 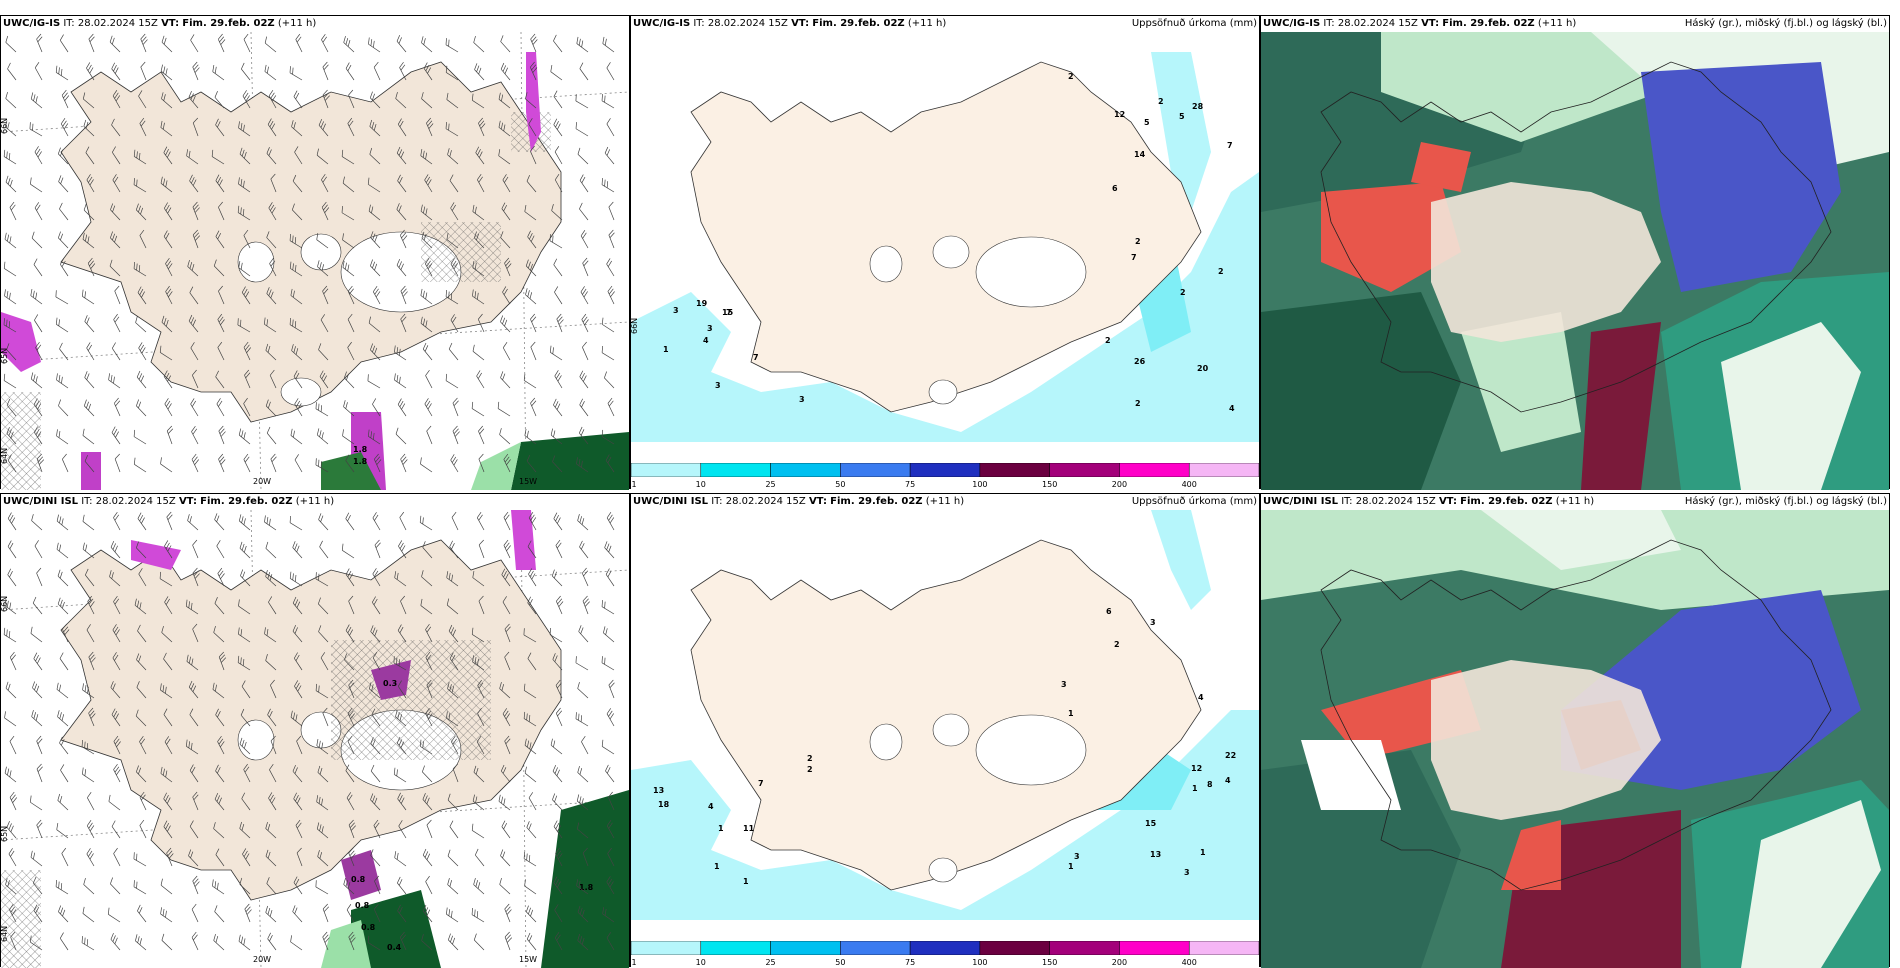 What do you see at coordinates (5, 126) in the screenshot?
I see `lat-label: 66N` at bounding box center [5, 126].